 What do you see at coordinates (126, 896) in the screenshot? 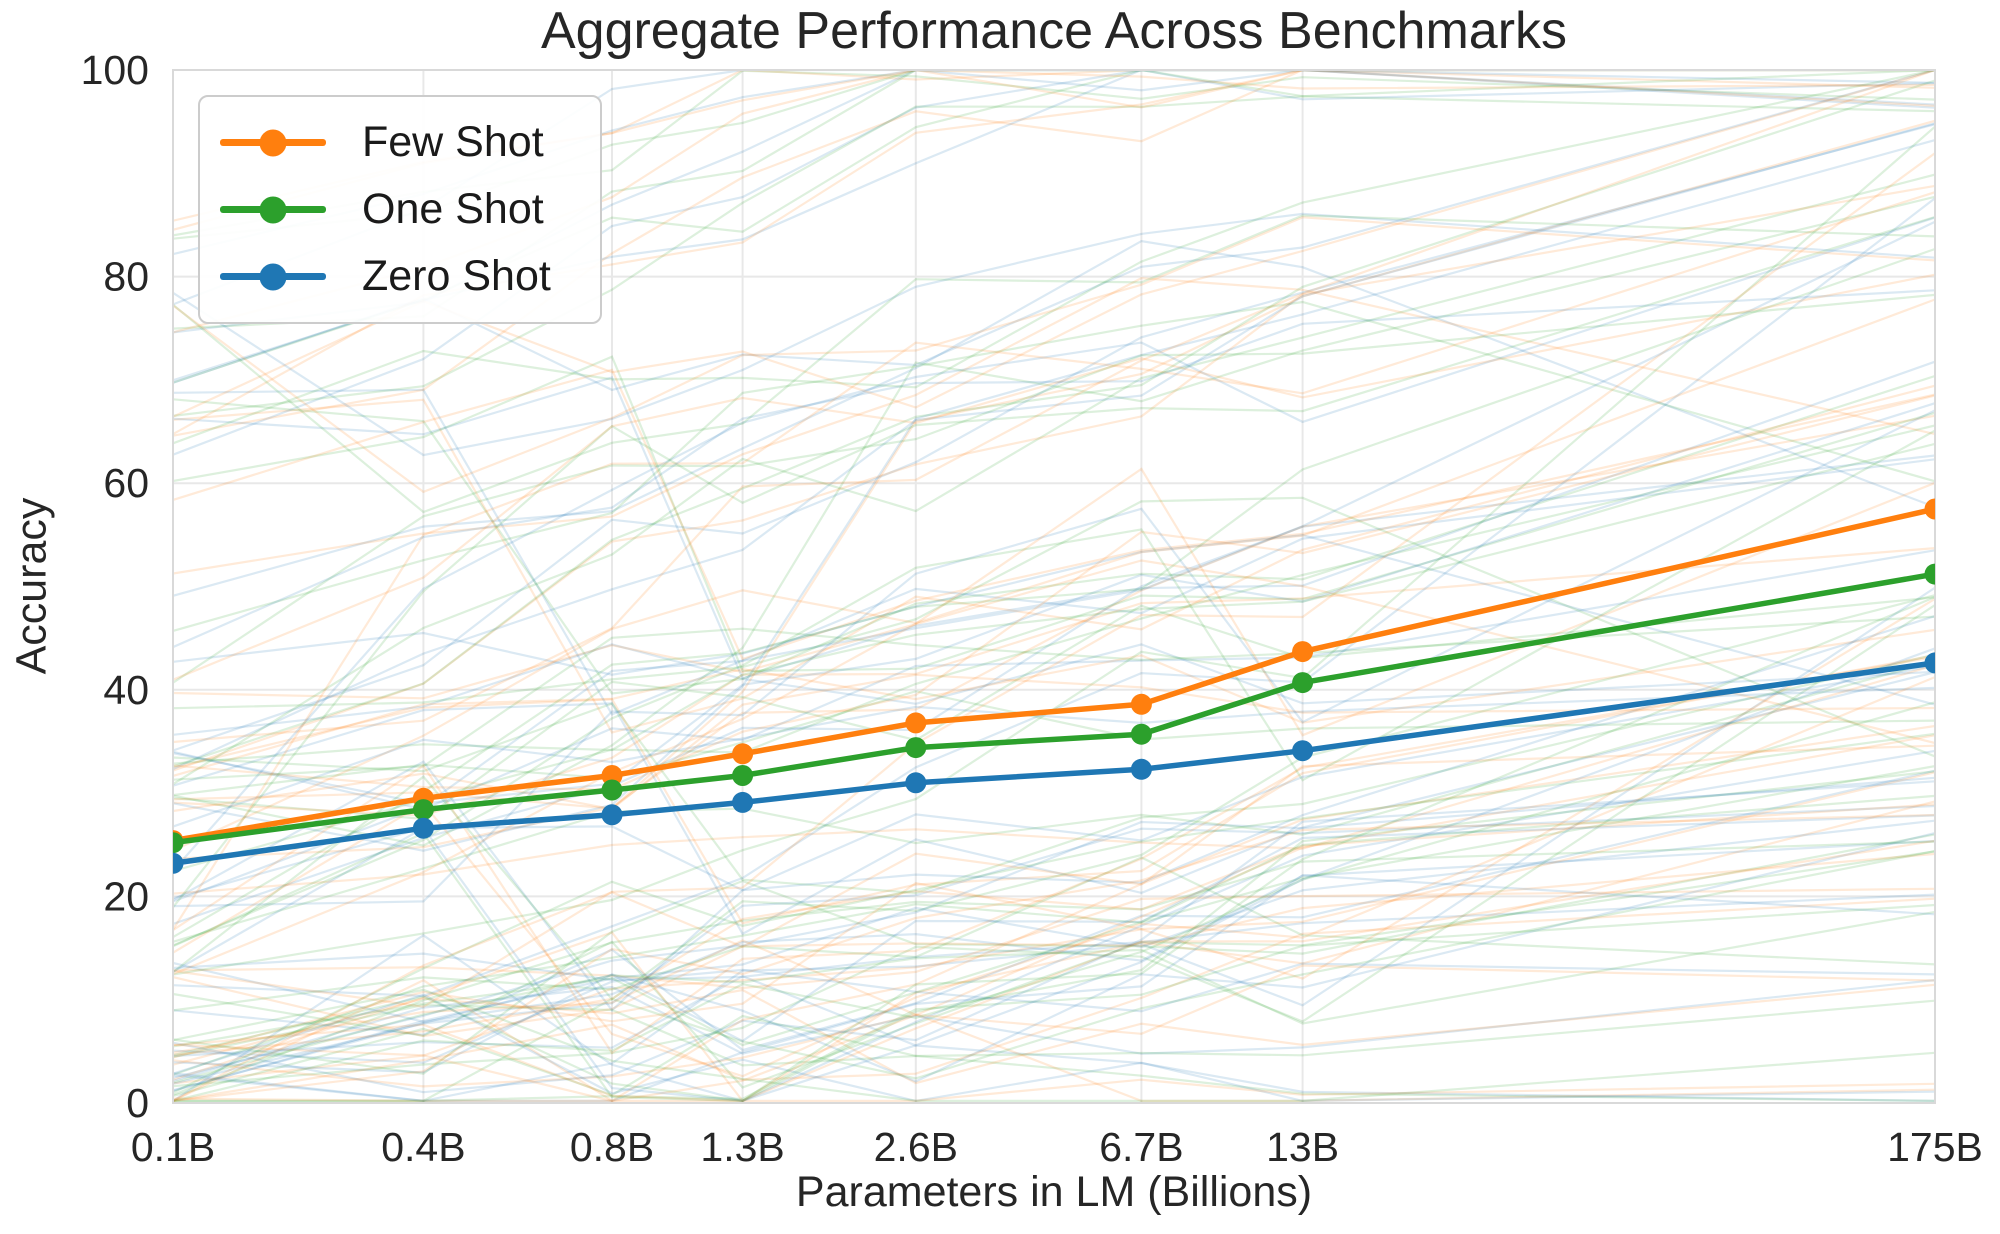
I see `y-tick-label: 20` at bounding box center [126, 896].